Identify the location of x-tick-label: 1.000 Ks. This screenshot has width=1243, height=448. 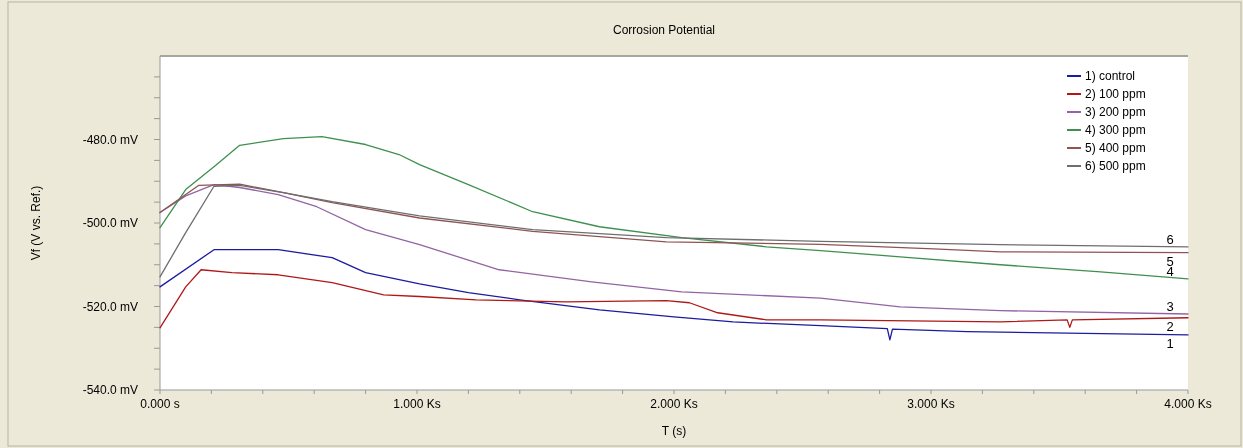
(417, 404).